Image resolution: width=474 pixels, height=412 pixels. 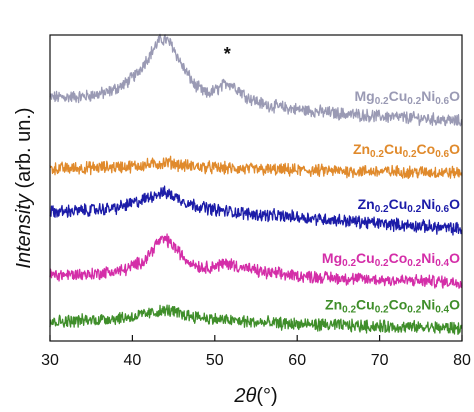 What do you see at coordinates (24, 187) in the screenshot?
I see `y-axis-title: Intensity (arb. un.)` at bounding box center [24, 187].